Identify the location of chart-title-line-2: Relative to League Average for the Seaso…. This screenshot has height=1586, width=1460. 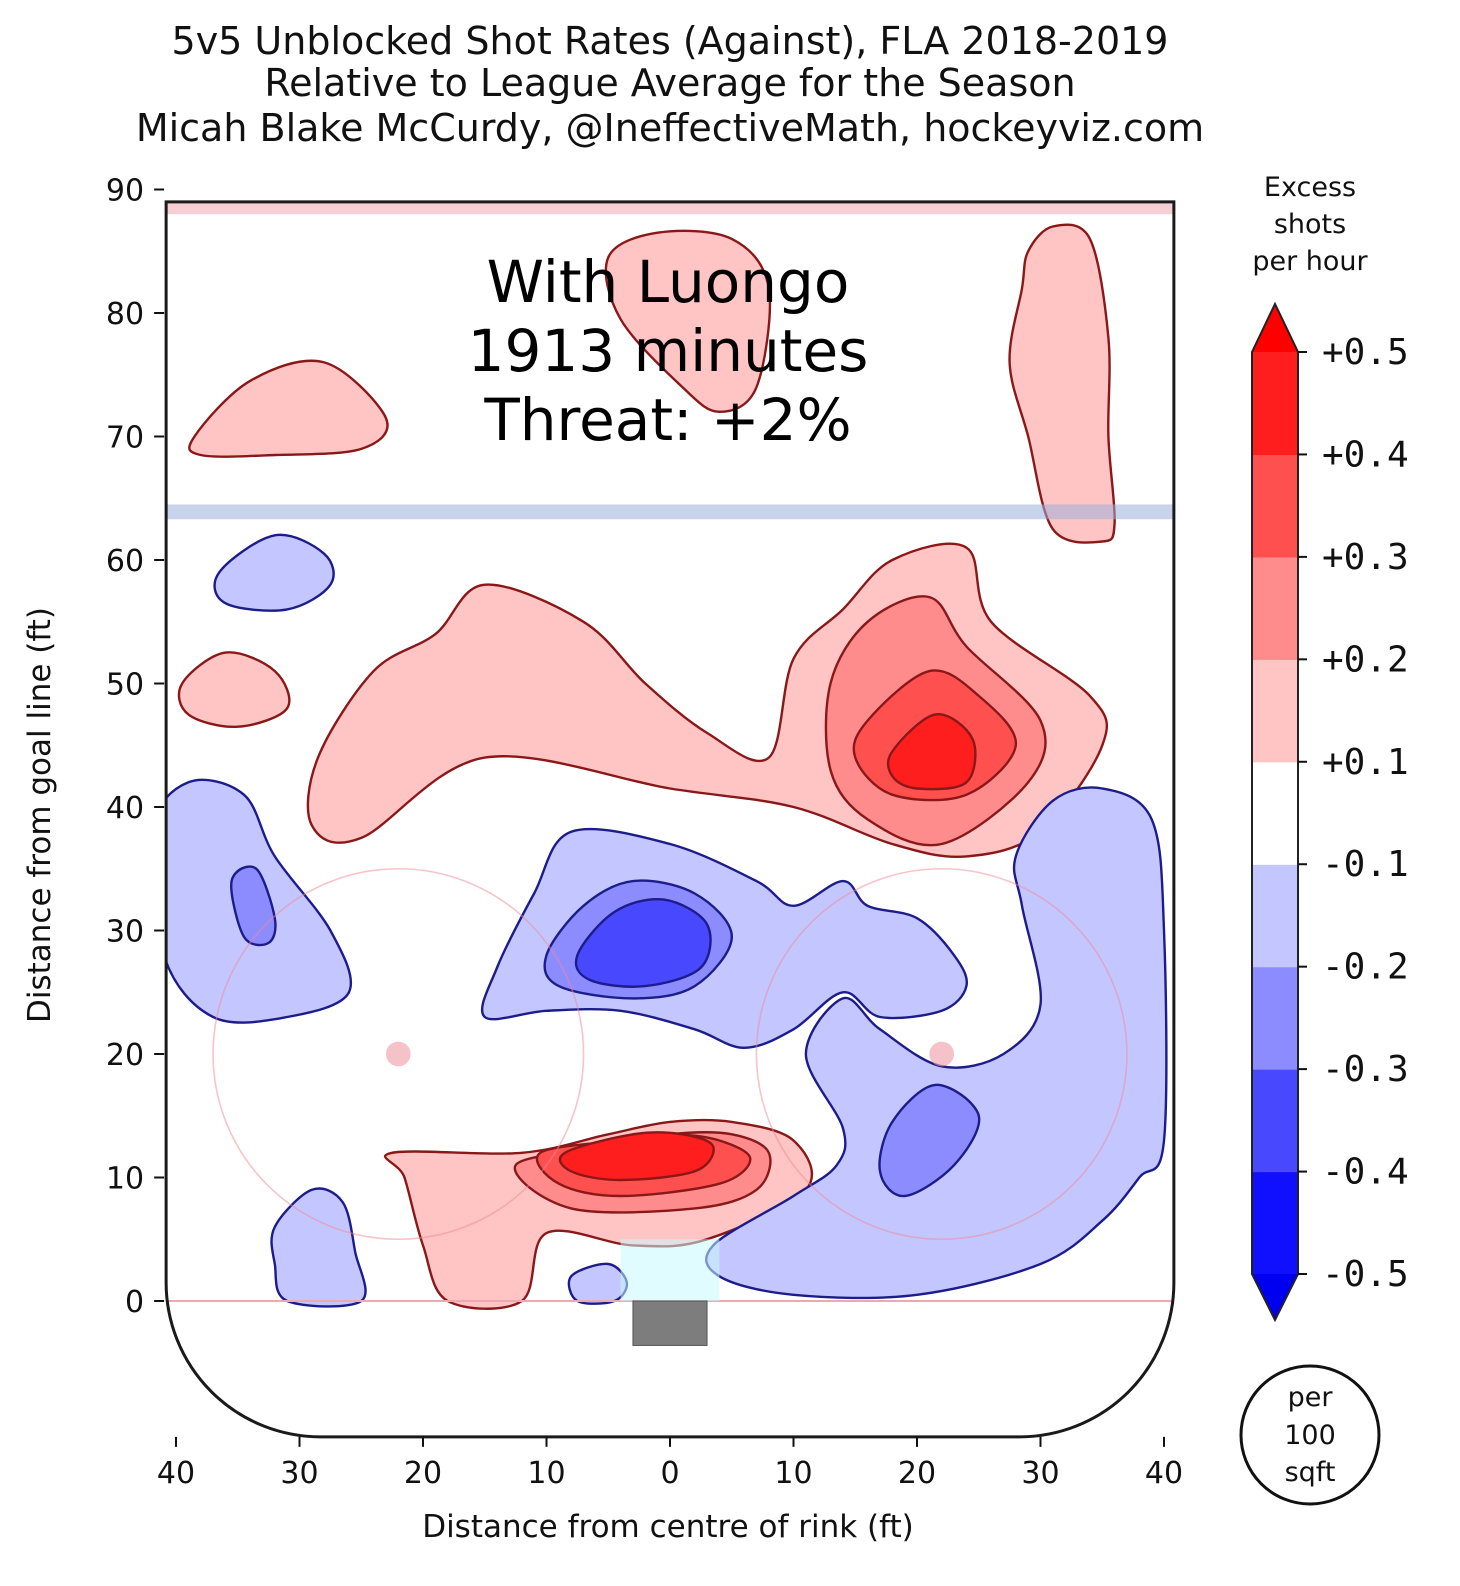
(669, 83).